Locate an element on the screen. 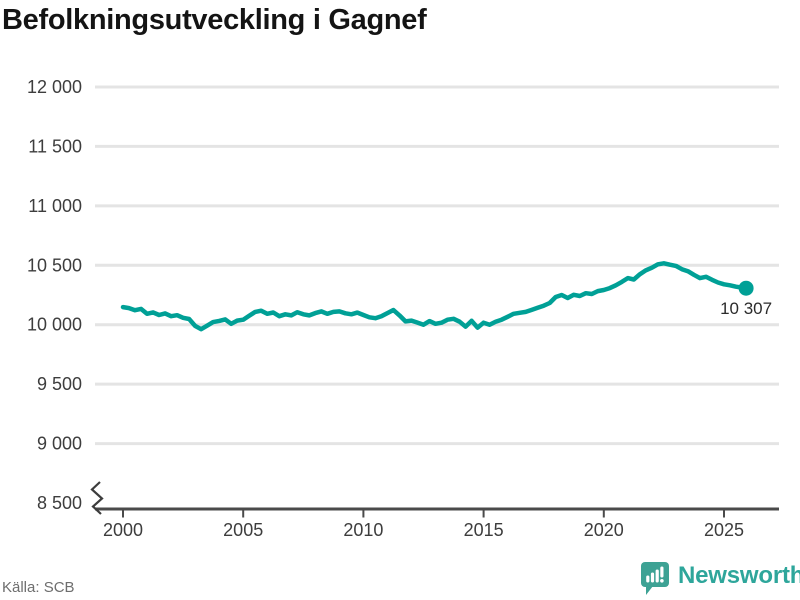  last-point-dot is located at coordinates (746, 288).